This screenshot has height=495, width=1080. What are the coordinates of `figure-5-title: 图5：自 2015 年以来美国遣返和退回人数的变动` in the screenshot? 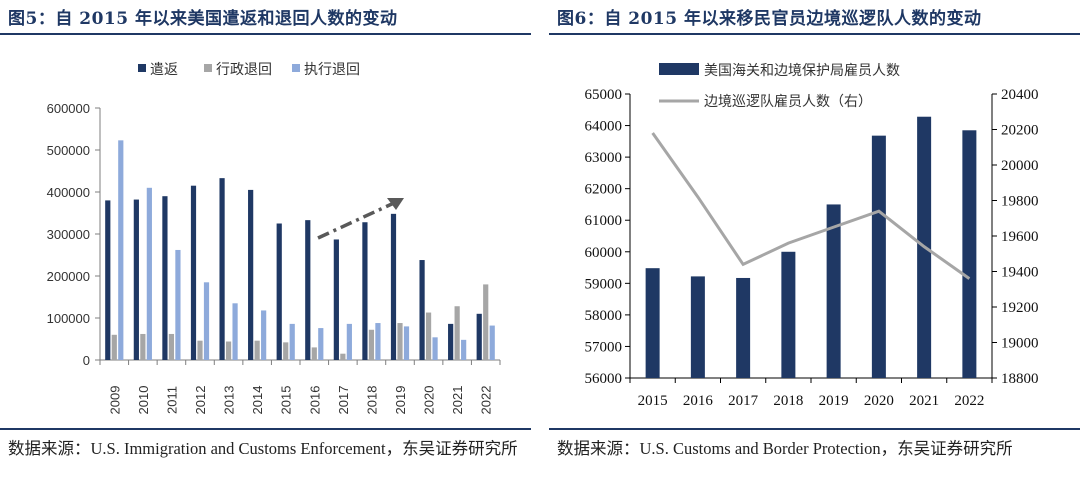 It's located at (203, 19).